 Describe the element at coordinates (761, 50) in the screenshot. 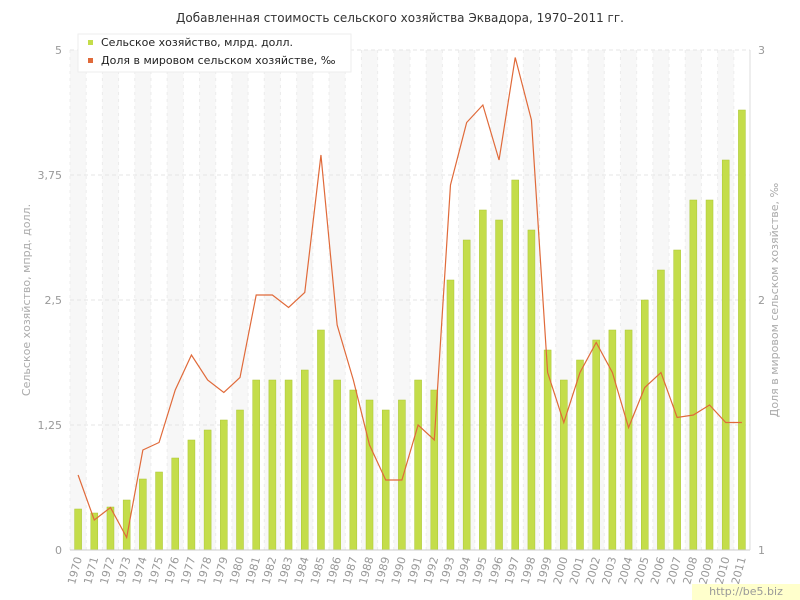

I see `y2-tick-label: 3` at that location.